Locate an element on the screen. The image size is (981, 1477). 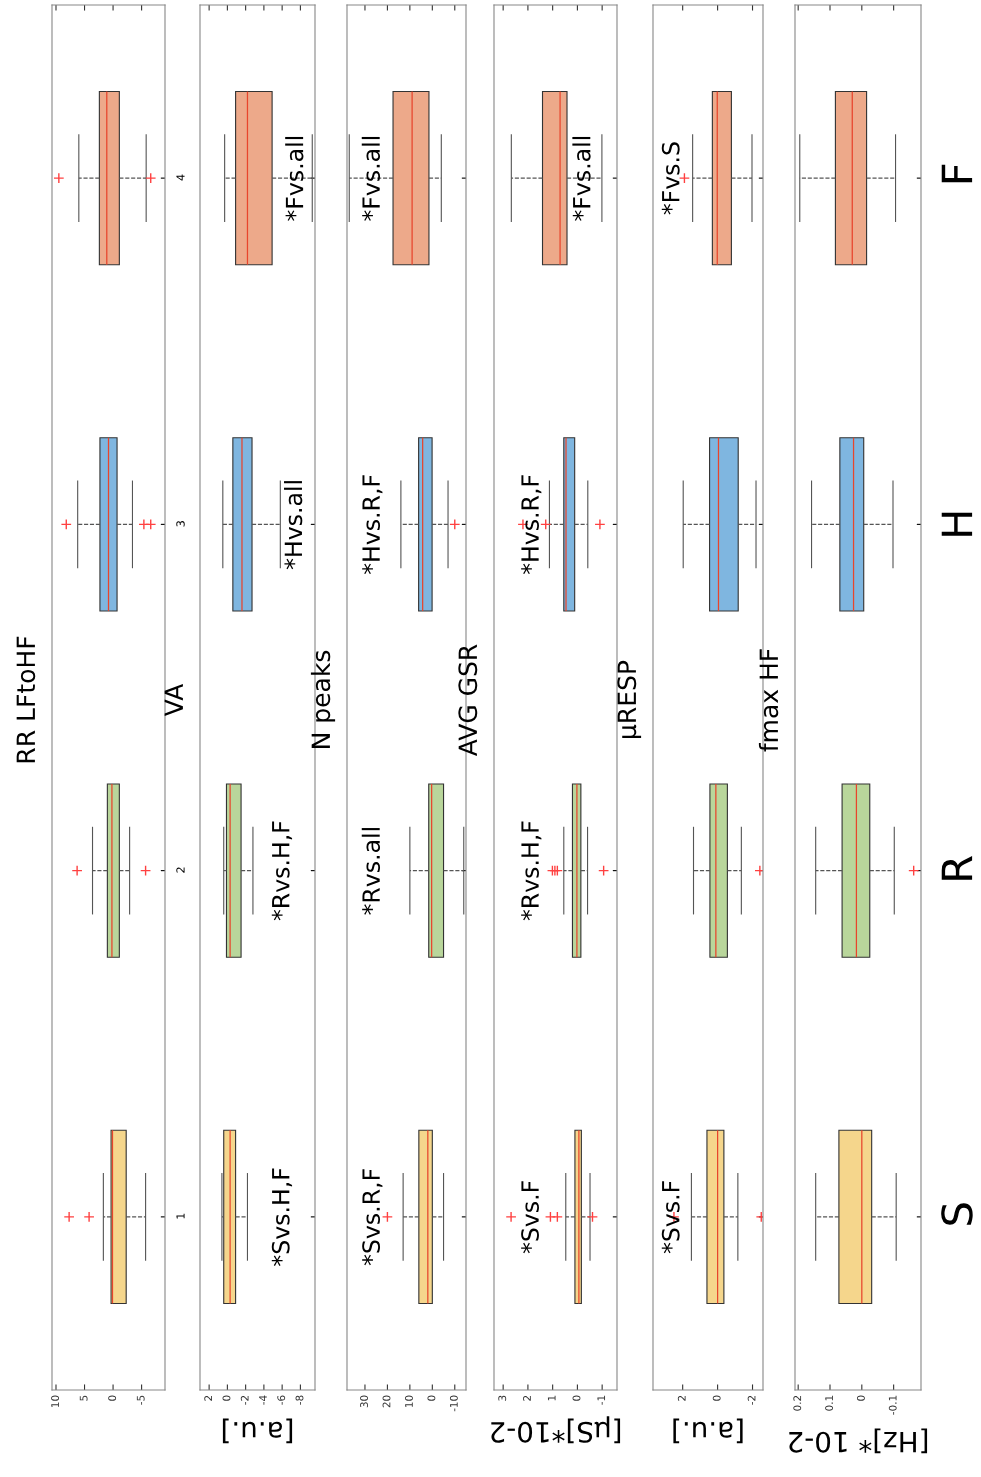
x-tick-label: 20 is located at coordinates (386, 1401).